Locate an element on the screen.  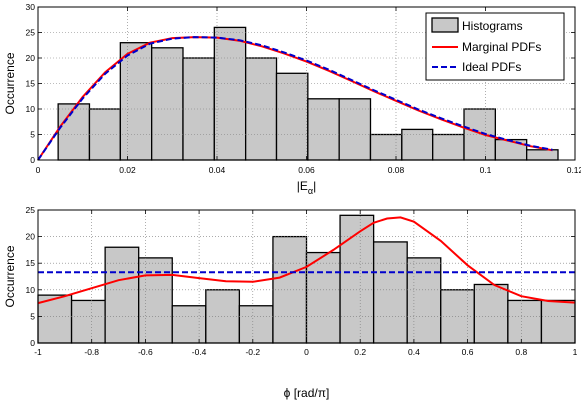
x-tick-label: 0.12 is located at coordinates (574, 170).